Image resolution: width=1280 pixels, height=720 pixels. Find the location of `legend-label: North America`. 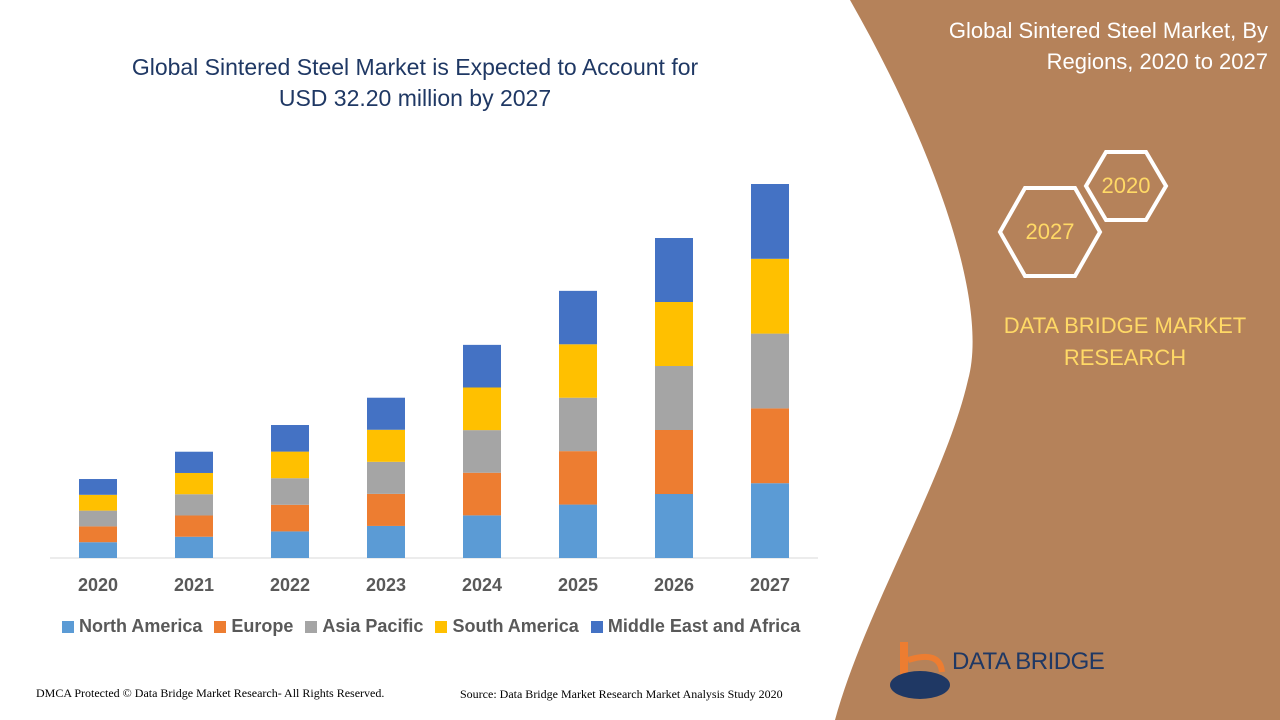

legend-label: North America is located at coordinates (141, 626).